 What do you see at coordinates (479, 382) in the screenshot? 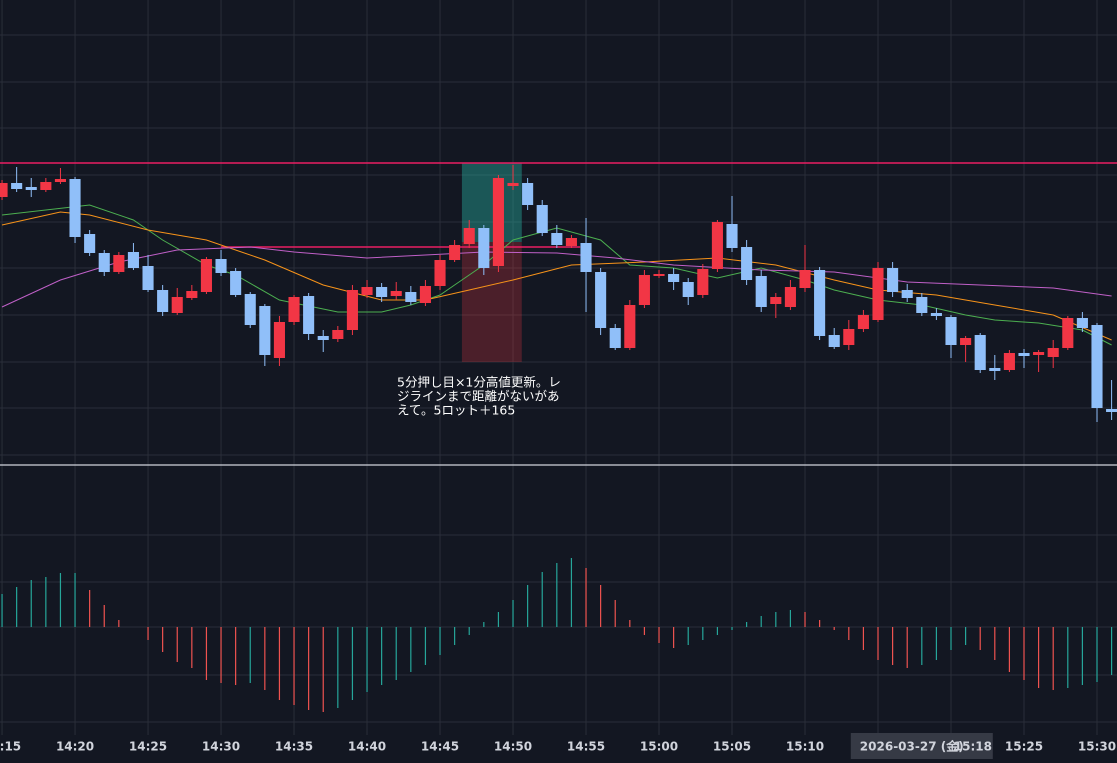
I see `annotation: 5分押し目×1分高値更新。レ` at bounding box center [479, 382].